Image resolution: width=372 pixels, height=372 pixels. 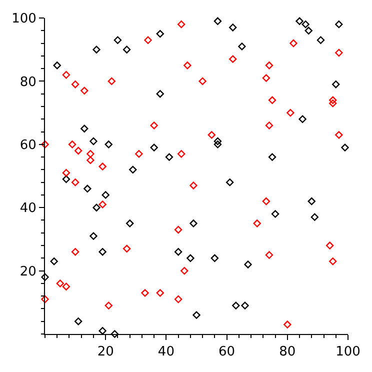 What do you see at coordinates (227, 352) in the screenshot?
I see `x-tick-label: 60` at bounding box center [227, 352].